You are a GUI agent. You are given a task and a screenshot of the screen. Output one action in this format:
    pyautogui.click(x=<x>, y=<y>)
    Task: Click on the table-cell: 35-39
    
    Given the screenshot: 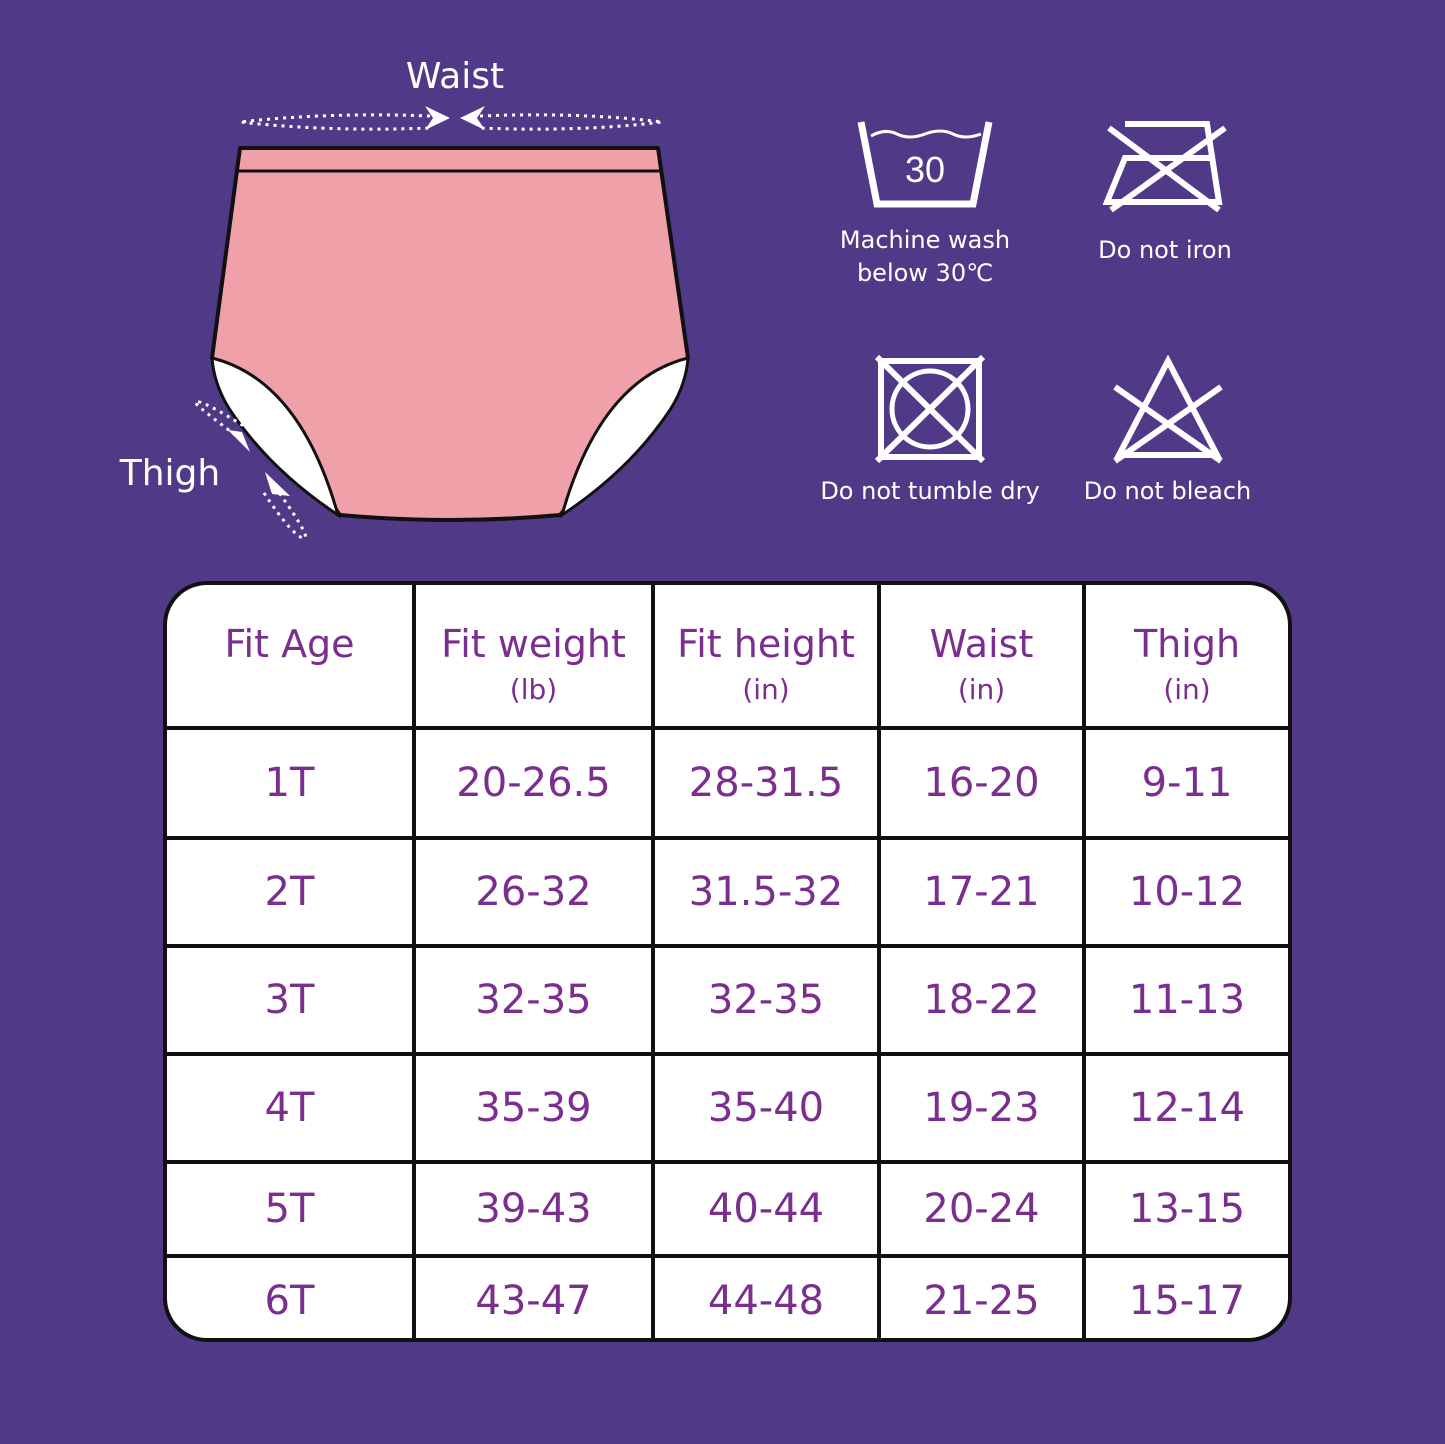 What is the action you would take?
    pyautogui.click(x=533, y=1108)
    